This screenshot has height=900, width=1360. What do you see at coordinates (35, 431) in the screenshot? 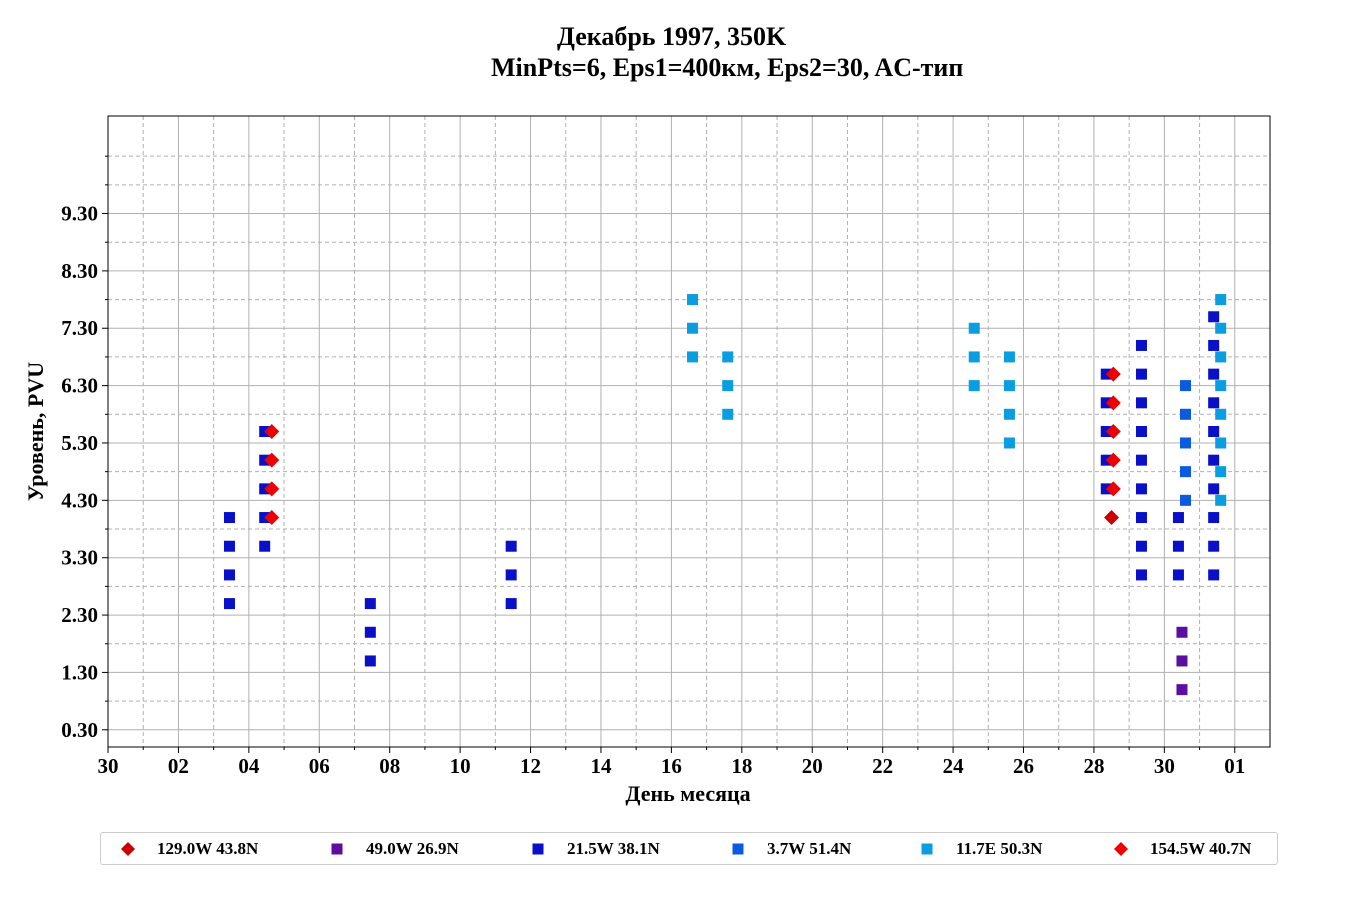
I see `y-axis-label: Уровень, PVU` at bounding box center [35, 431].